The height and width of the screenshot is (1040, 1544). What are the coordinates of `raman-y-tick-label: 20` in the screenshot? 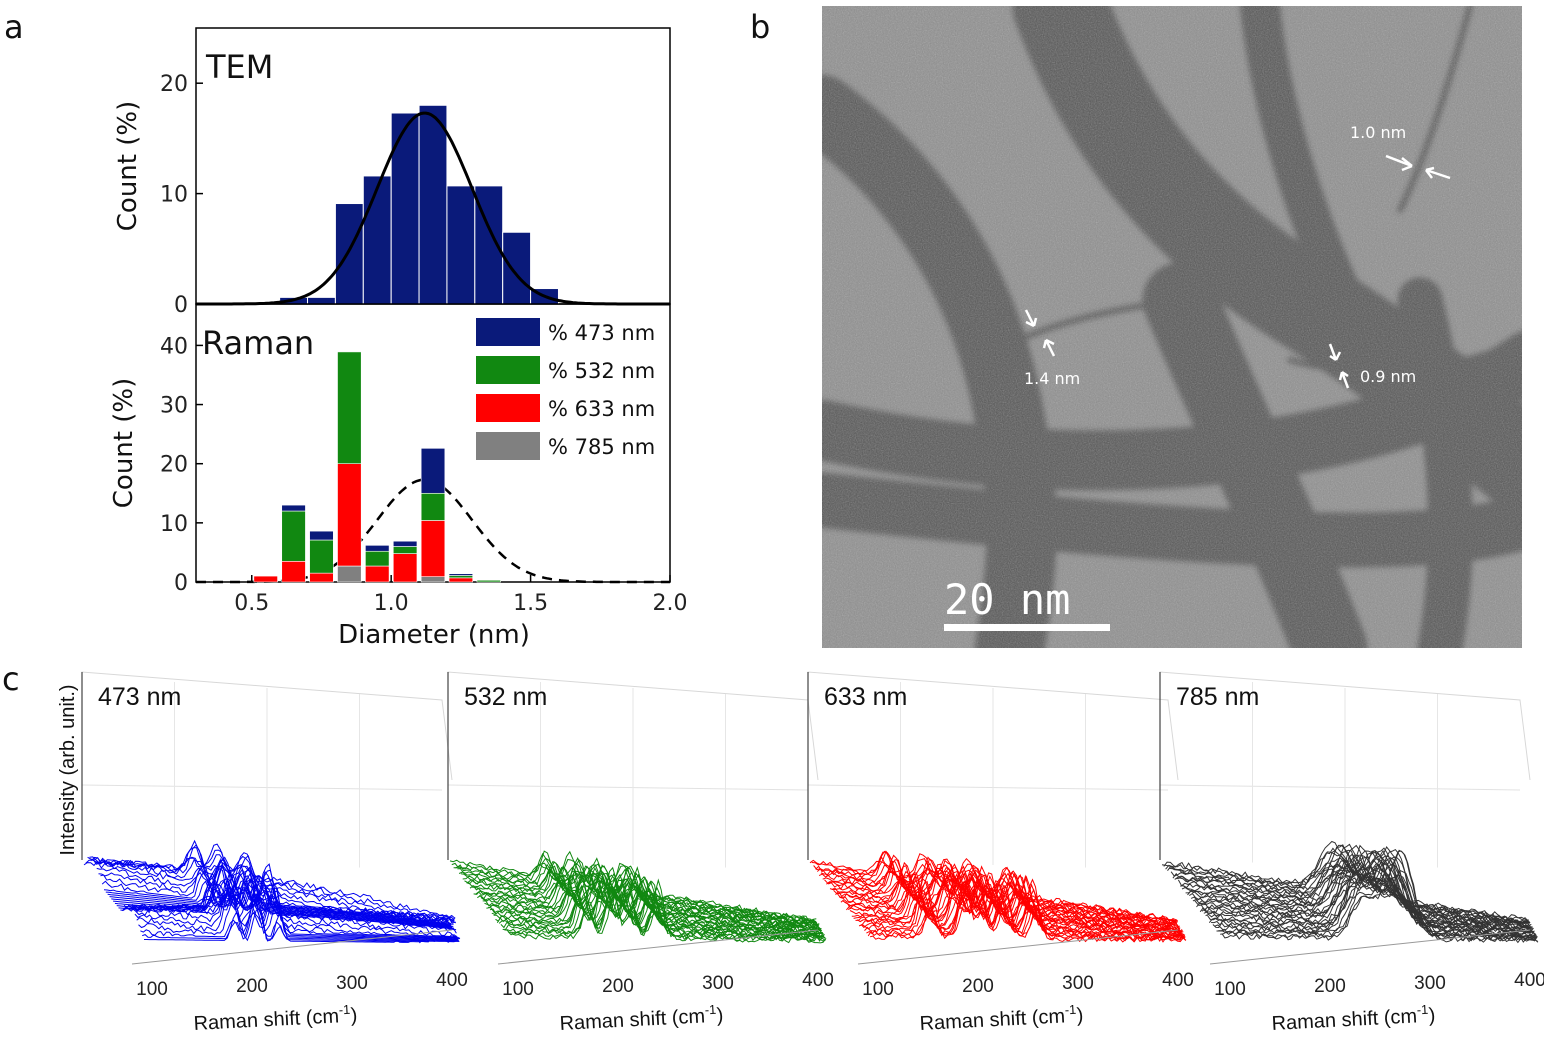 It's located at (174, 465).